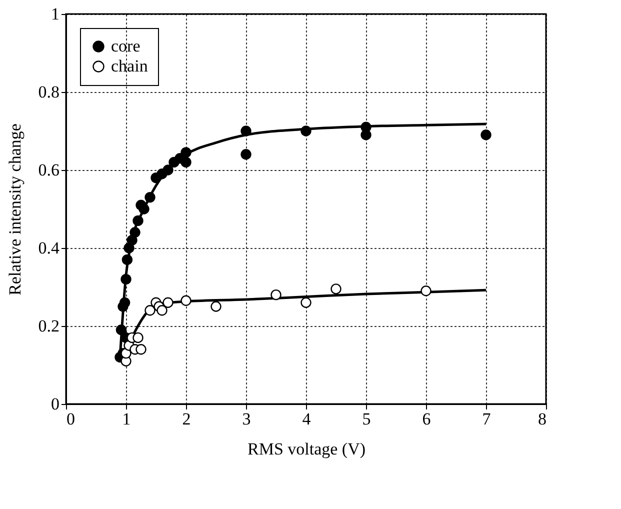 Image resolution: width=621 pixels, height=509 pixels. I want to click on legend-label: chain, so click(129, 66).